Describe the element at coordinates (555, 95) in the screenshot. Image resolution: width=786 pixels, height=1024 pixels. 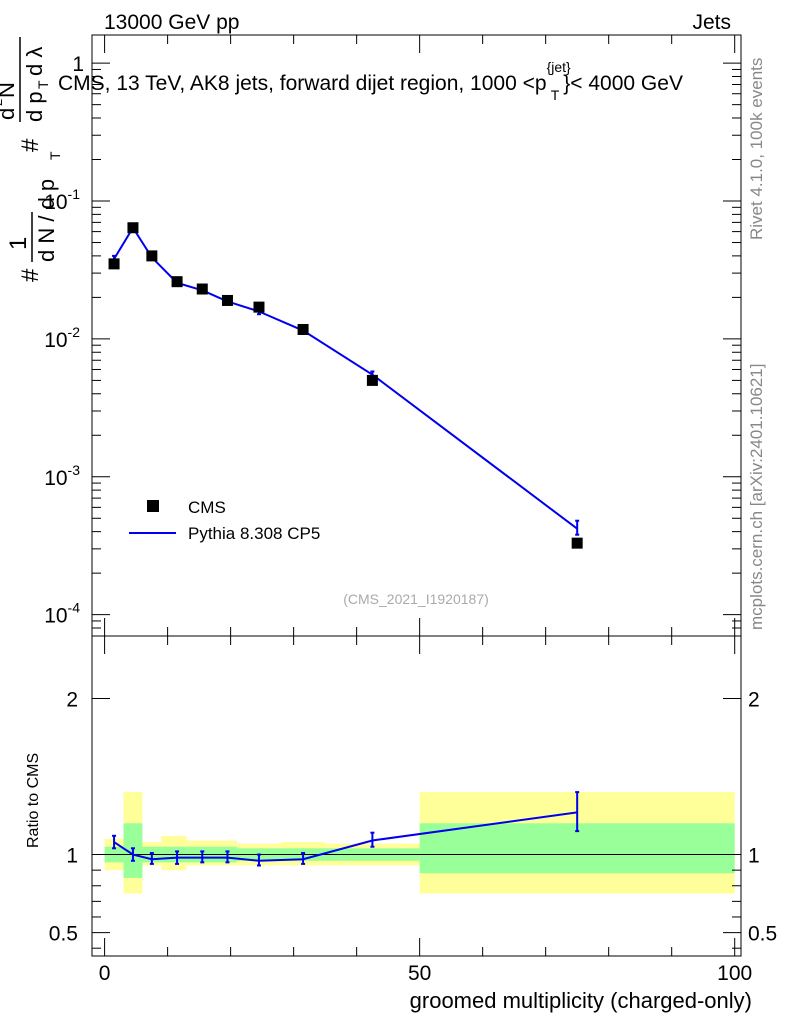
I see `plot-title-sub: T` at that location.